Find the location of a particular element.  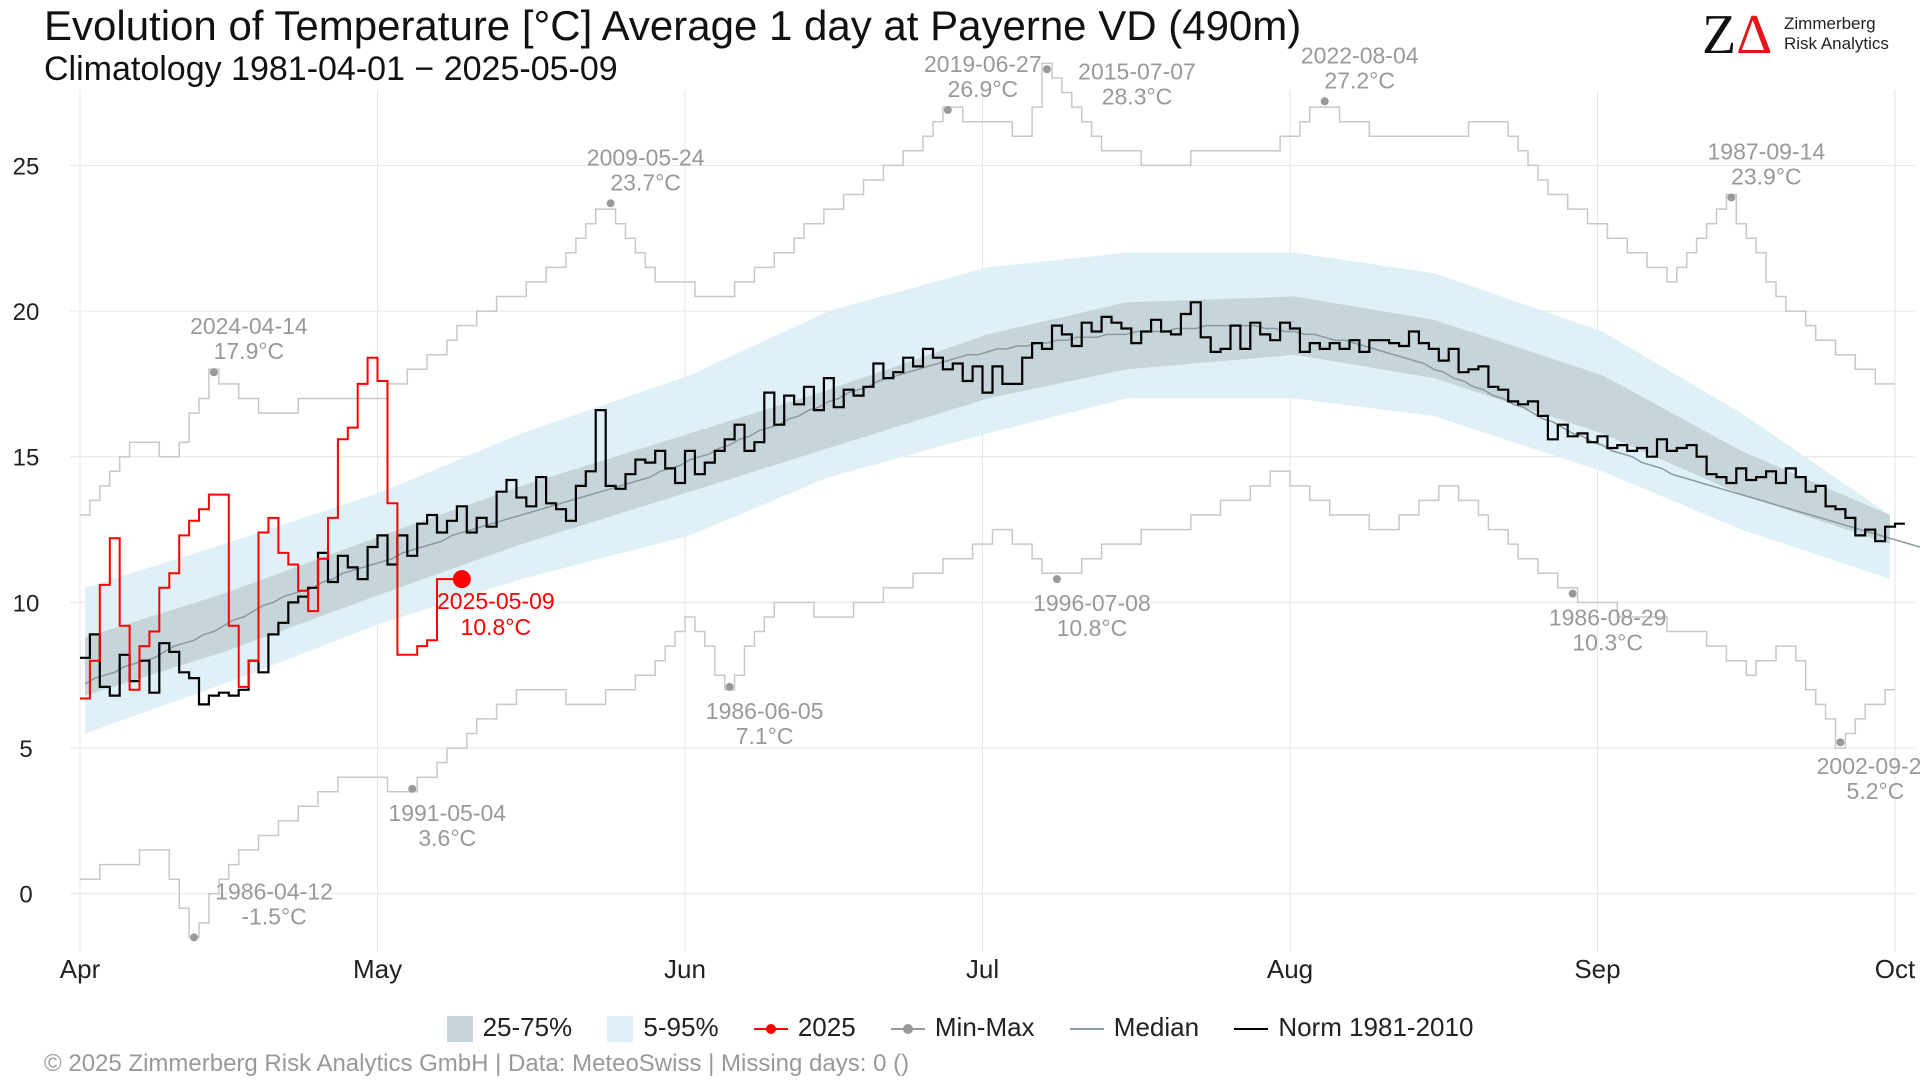

record-label-date: 2002-09-25 is located at coordinates (1868, 766).